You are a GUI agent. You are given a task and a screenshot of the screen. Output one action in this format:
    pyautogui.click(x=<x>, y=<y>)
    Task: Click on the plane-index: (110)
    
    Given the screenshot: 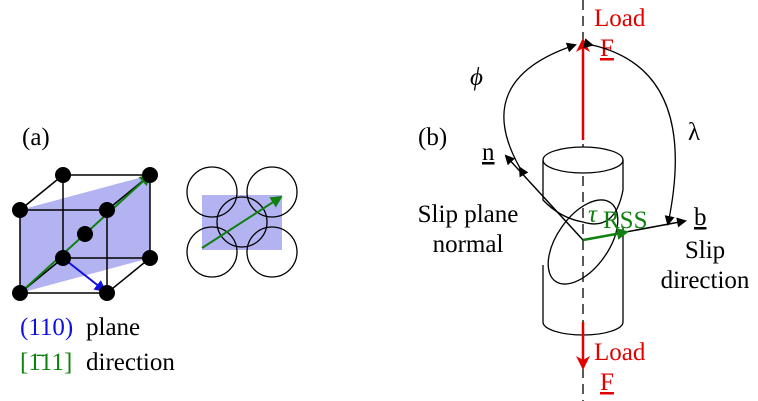 What is the action you would take?
    pyautogui.click(x=46, y=327)
    